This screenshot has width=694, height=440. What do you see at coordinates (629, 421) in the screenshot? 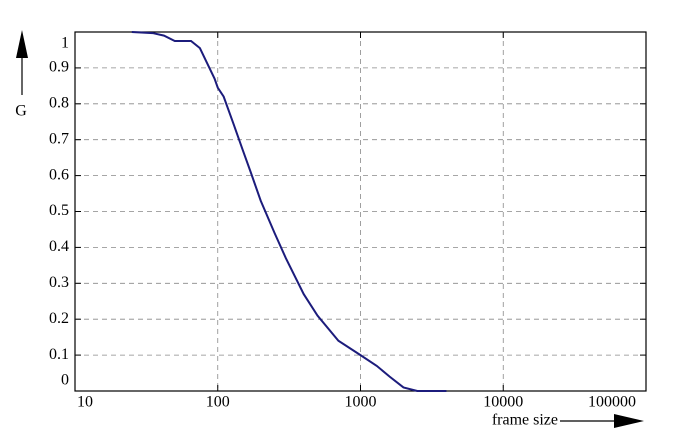
I see `x-axis-arrowhead` at bounding box center [629, 421].